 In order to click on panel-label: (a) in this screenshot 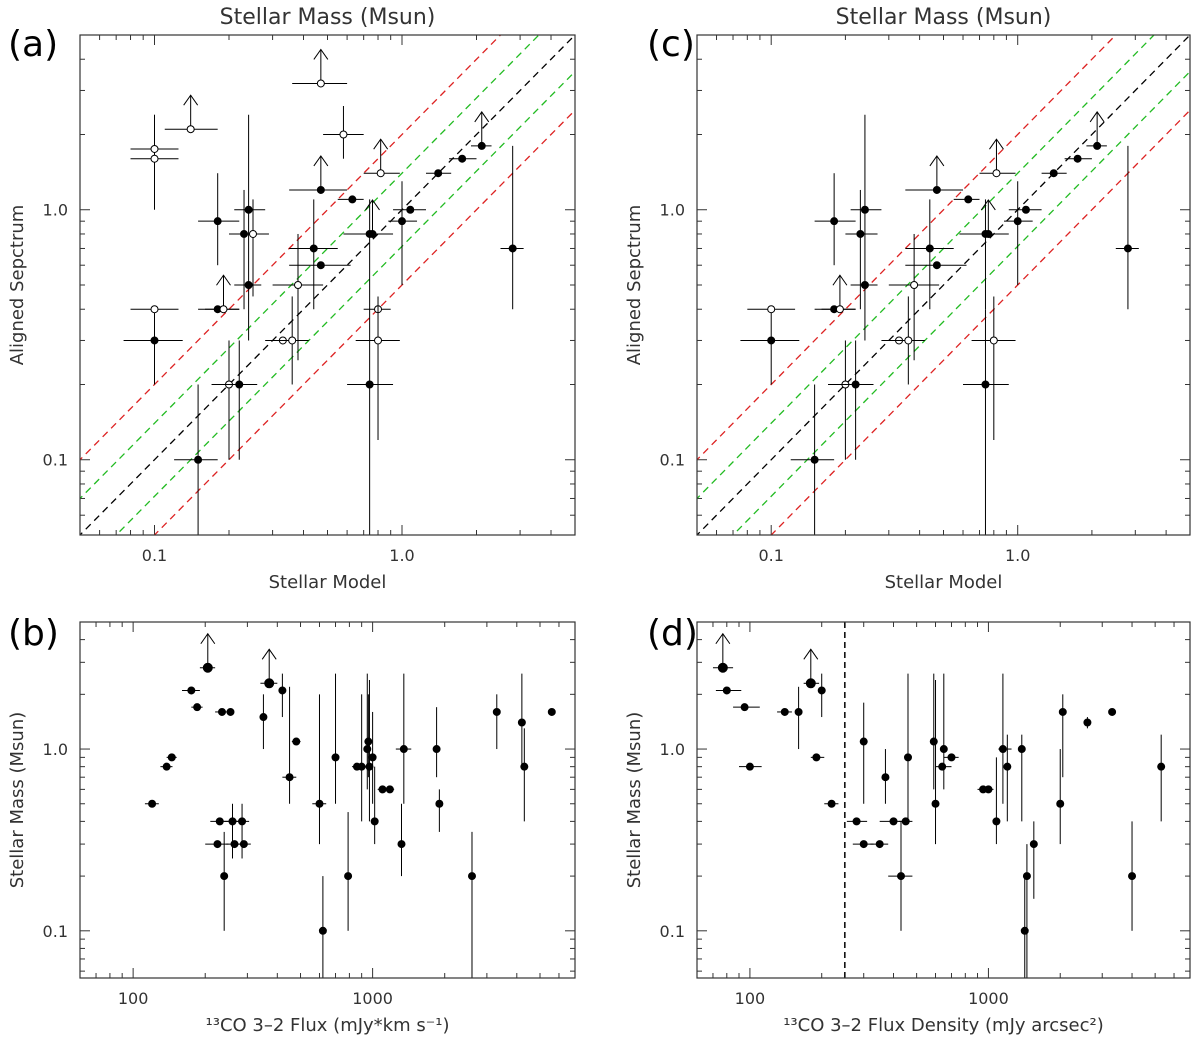, I will do `click(33, 44)`.